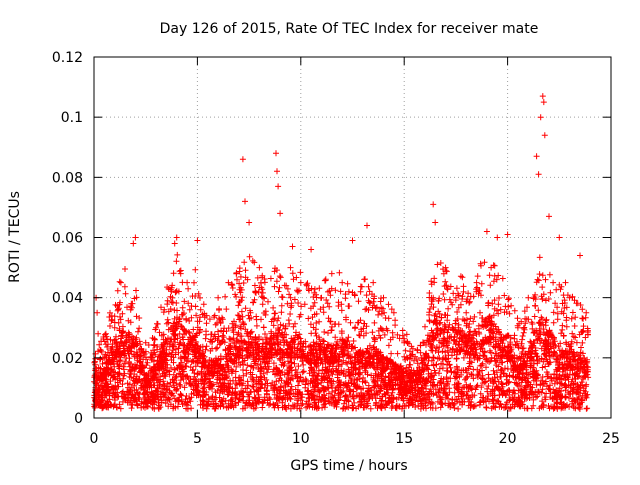 The width and height of the screenshot is (640, 485). What do you see at coordinates (67, 58) in the screenshot?
I see `y-tick-label: 0.12` at bounding box center [67, 58].